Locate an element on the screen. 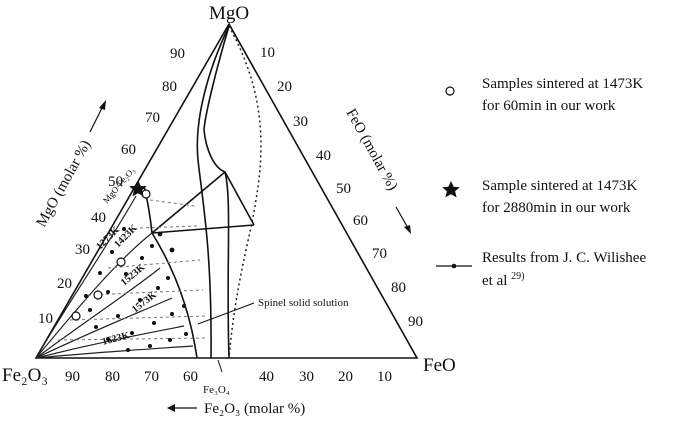  left-tick: 10 is located at coordinates (45, 319).